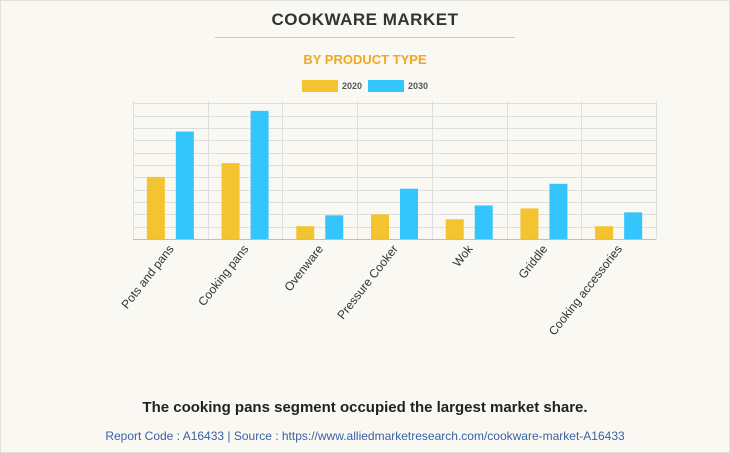 This screenshot has width=730, height=453. Describe the element at coordinates (334, 227) in the screenshot. I see `bar-ovenware-2030` at that location.